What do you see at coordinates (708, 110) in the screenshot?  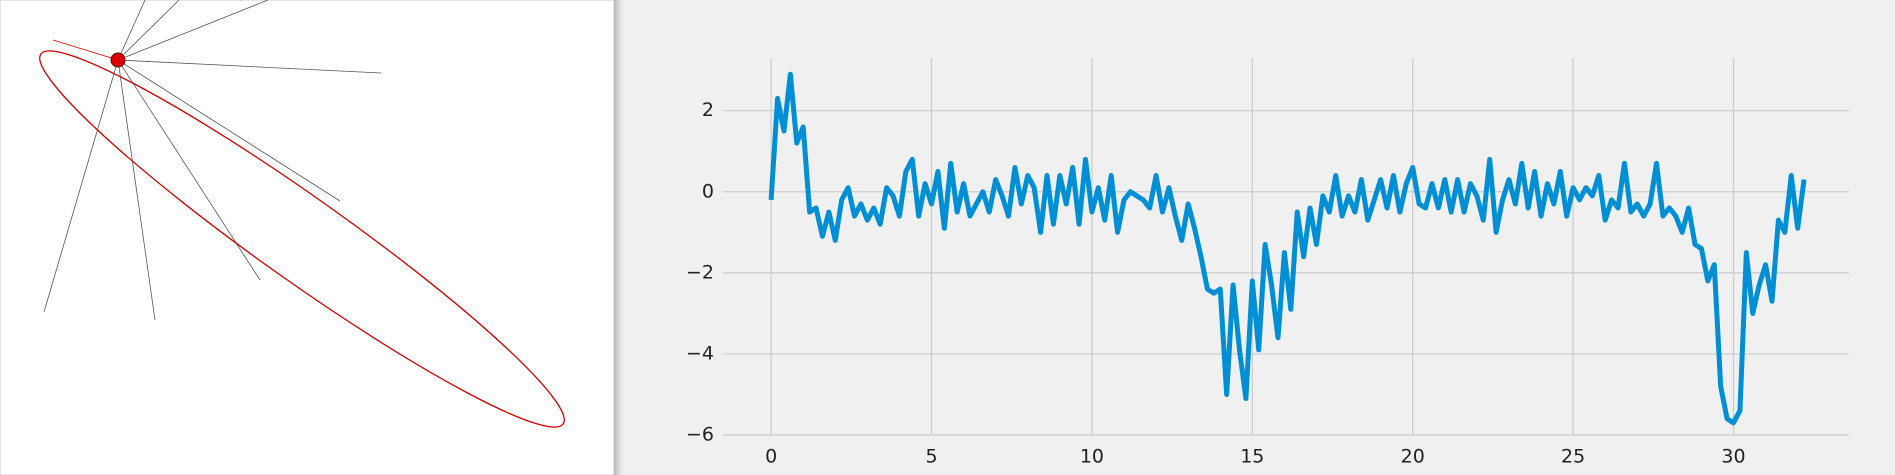 I see `y-tick-label: 2` at bounding box center [708, 110].